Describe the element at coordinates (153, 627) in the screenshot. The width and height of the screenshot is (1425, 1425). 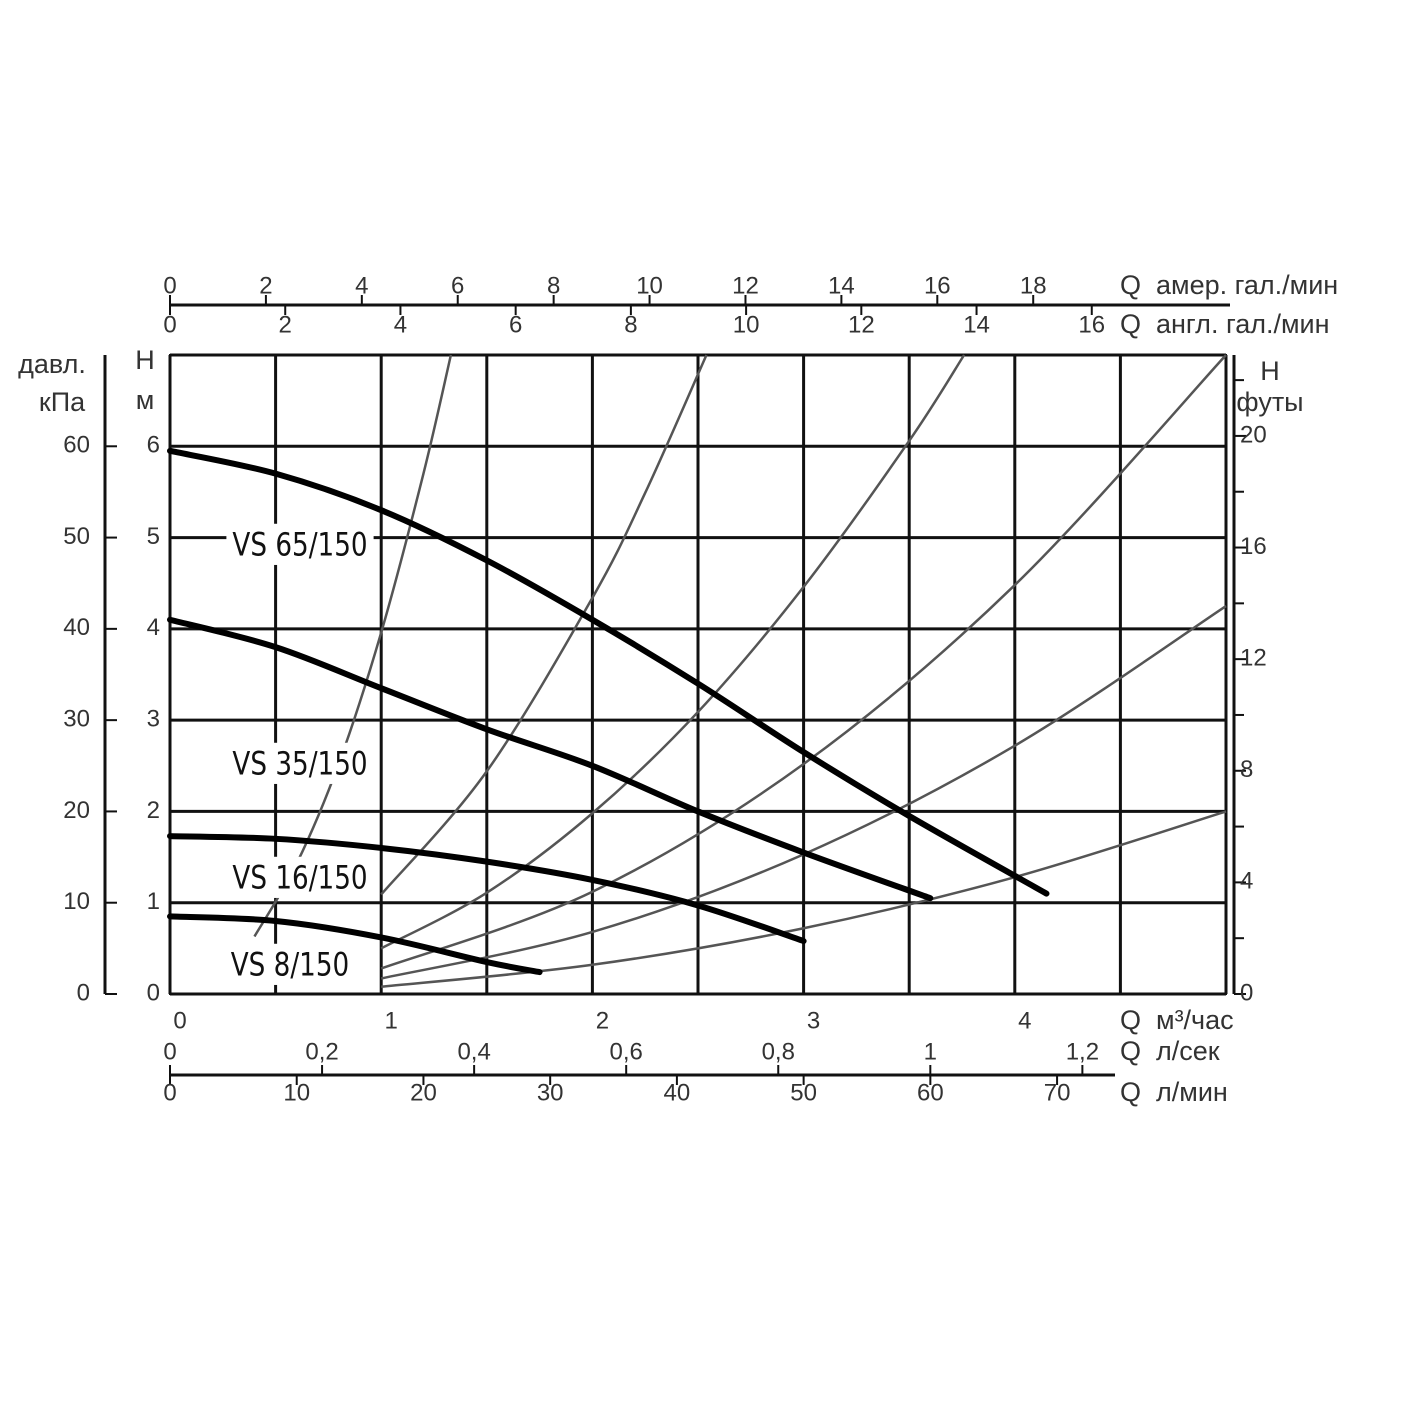
I see `y-tick-label: 4` at that location.